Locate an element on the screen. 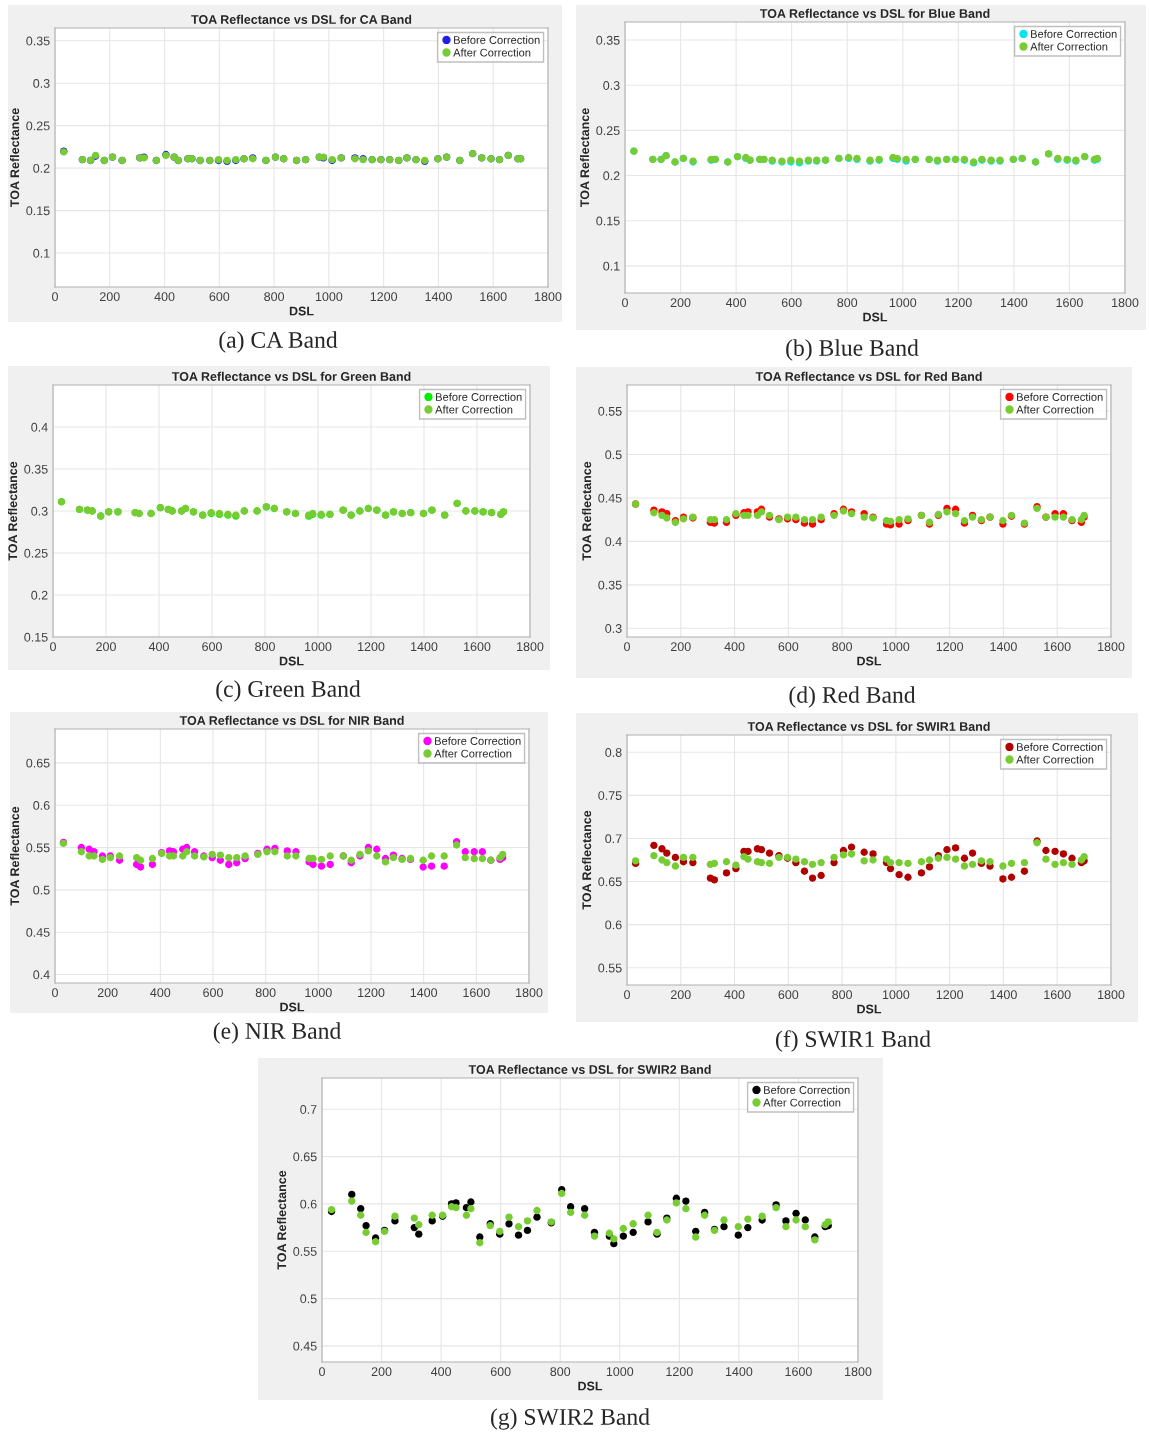  text: (b) Blue Band is located at coordinates (852, 350).